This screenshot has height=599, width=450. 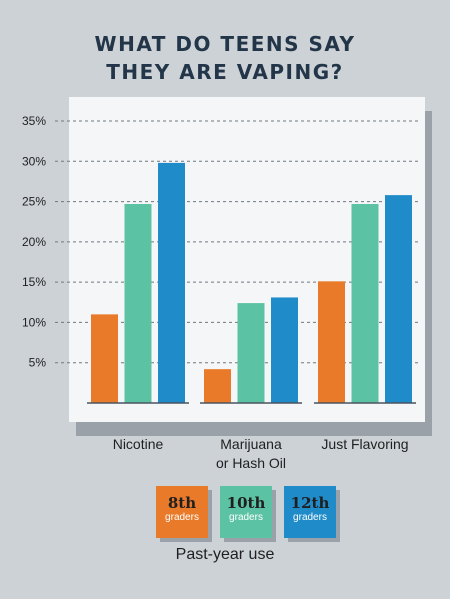 What do you see at coordinates (225, 72) in the screenshot?
I see `title-line-2: THEY ARE VAPING?` at bounding box center [225, 72].